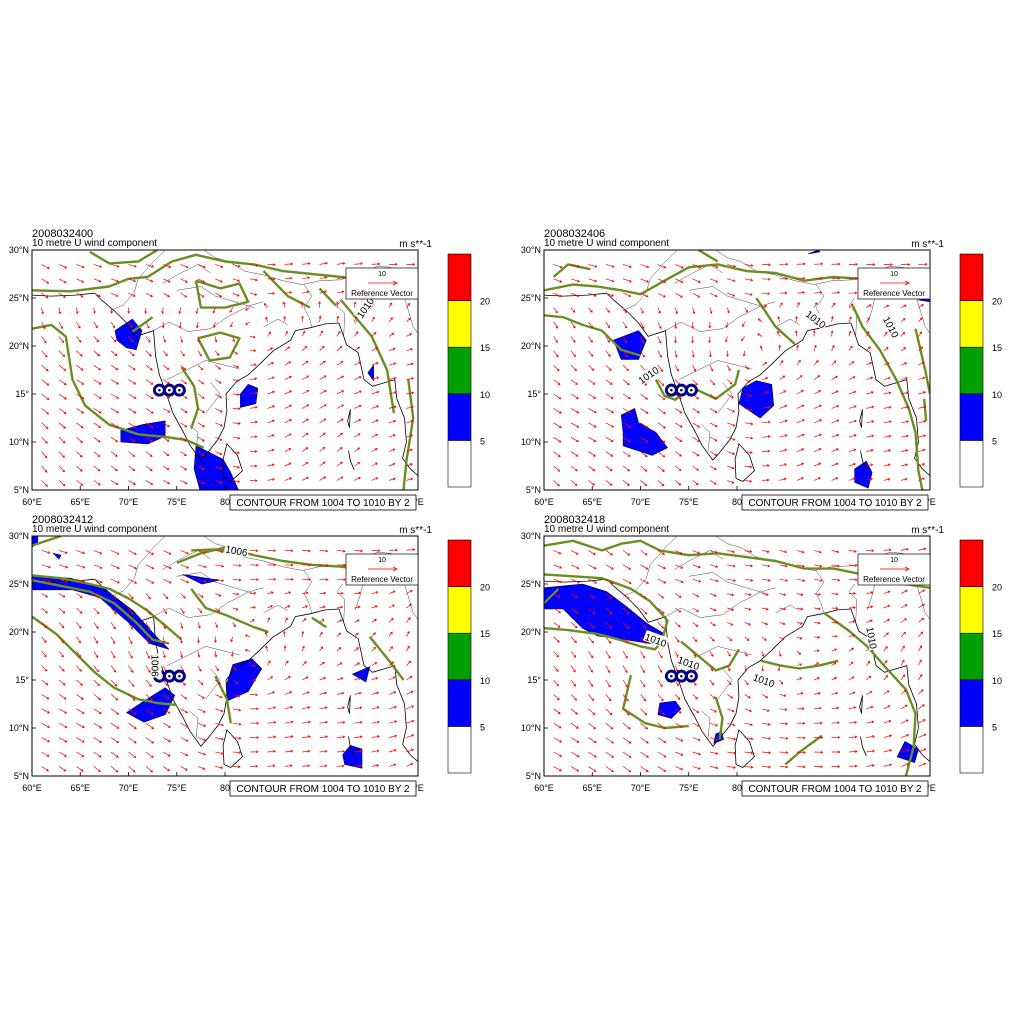  Describe the element at coordinates (21, 776) in the screenshot. I see `lat-tick-label: 5°N` at that location.